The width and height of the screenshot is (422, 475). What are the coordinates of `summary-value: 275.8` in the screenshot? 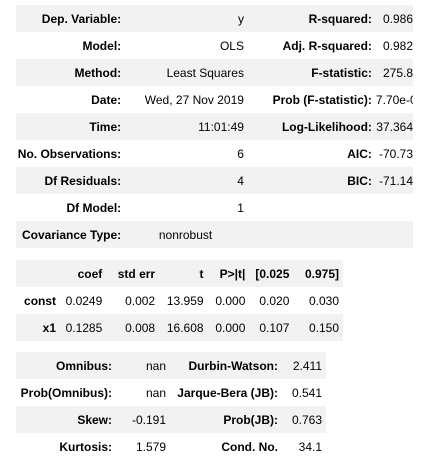 It's located at (397, 72).